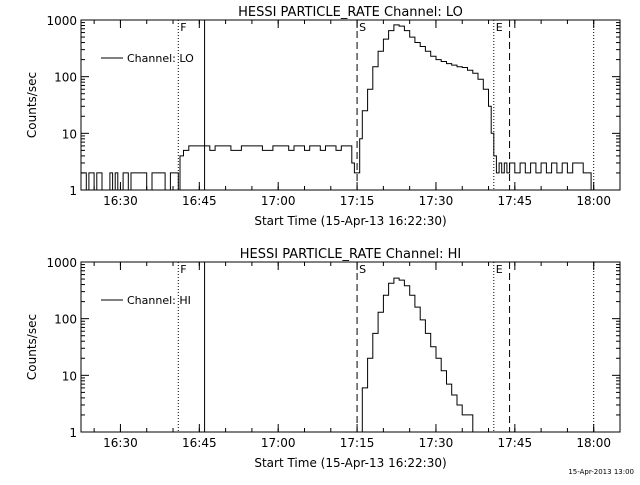  I want to click on chart-title: HESSI PARTICLE_RATE Channel: HI, so click(350, 254).